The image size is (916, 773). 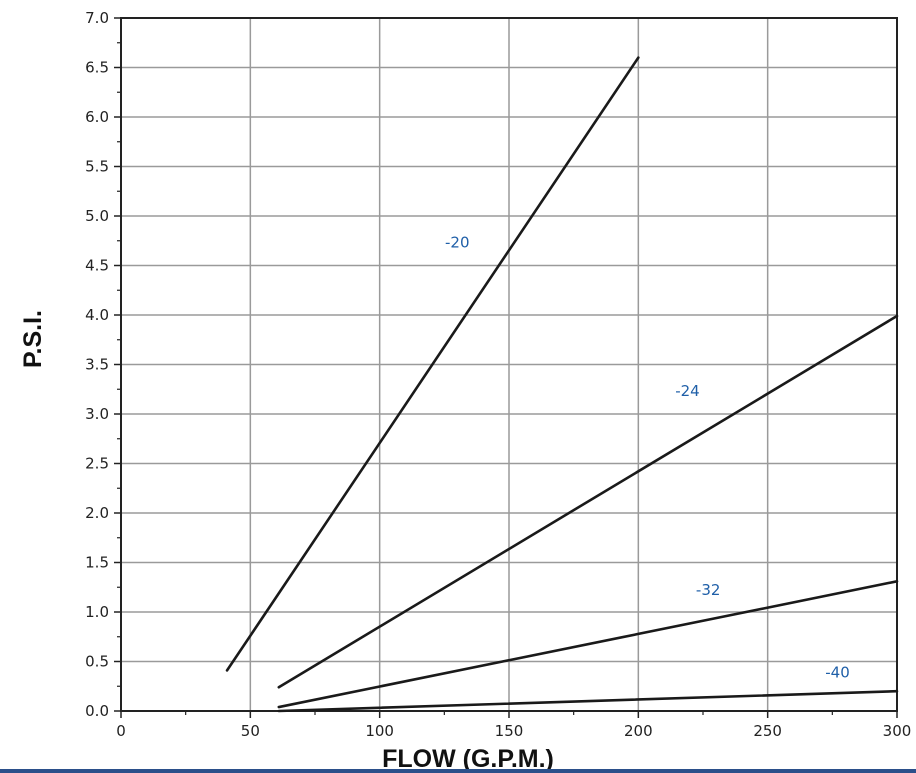 I want to click on x-axis-title: FLOW (G.P.M.), so click(x=468, y=759).